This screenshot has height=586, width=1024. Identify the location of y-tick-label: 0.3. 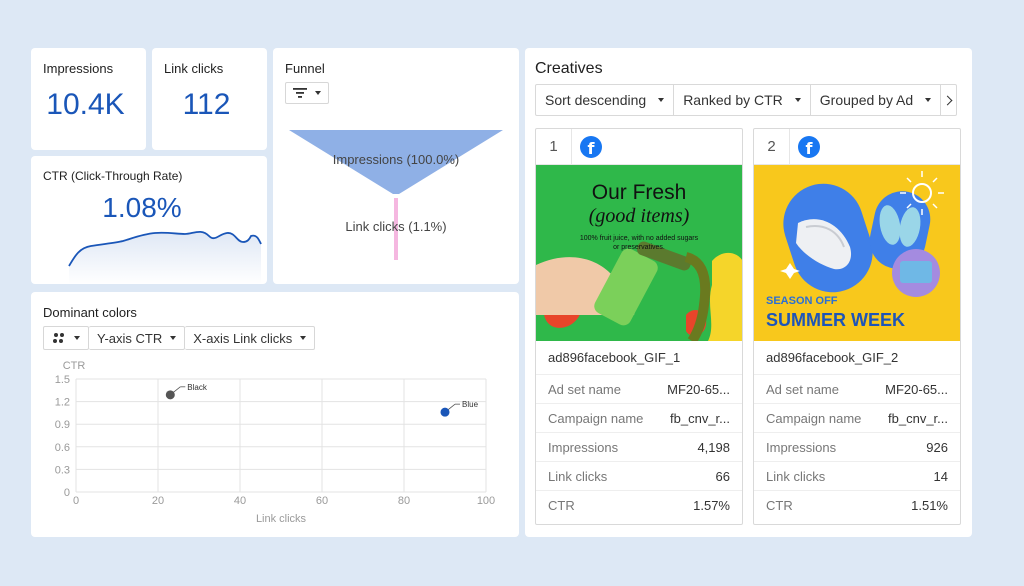
(62, 470).